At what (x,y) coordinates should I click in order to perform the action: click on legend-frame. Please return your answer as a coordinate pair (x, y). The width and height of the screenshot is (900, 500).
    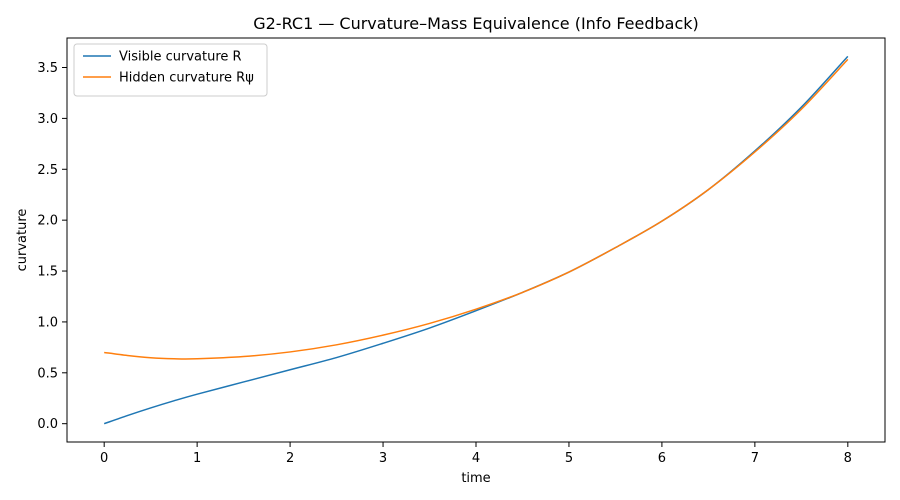
    Looking at the image, I should click on (170, 70).